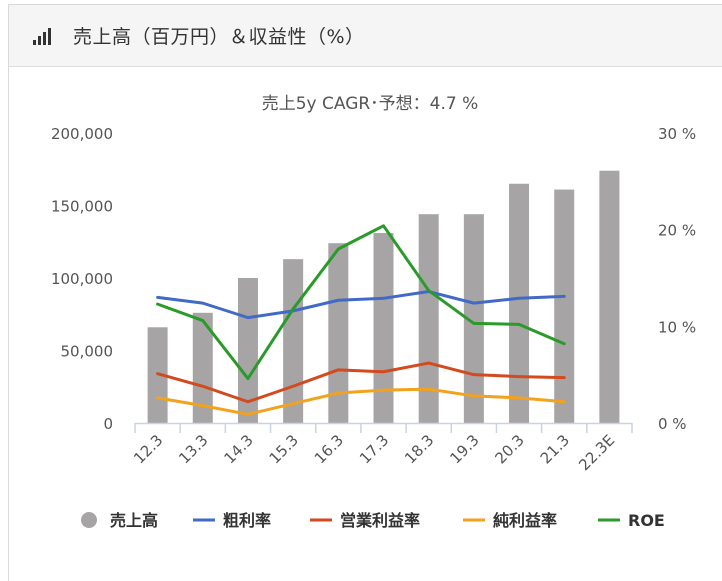 The image size is (722, 581). Describe the element at coordinates (42, 36) in the screenshot. I see `bar-chart-icon` at that location.